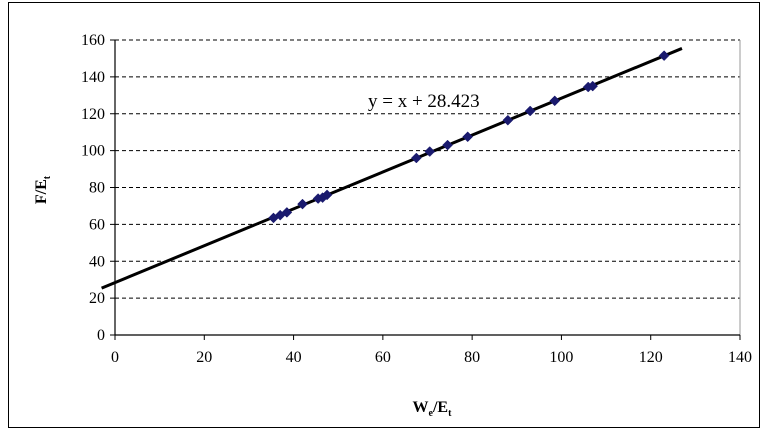  What do you see at coordinates (740, 357) in the screenshot?
I see `x-tick-label: 140` at bounding box center [740, 357].